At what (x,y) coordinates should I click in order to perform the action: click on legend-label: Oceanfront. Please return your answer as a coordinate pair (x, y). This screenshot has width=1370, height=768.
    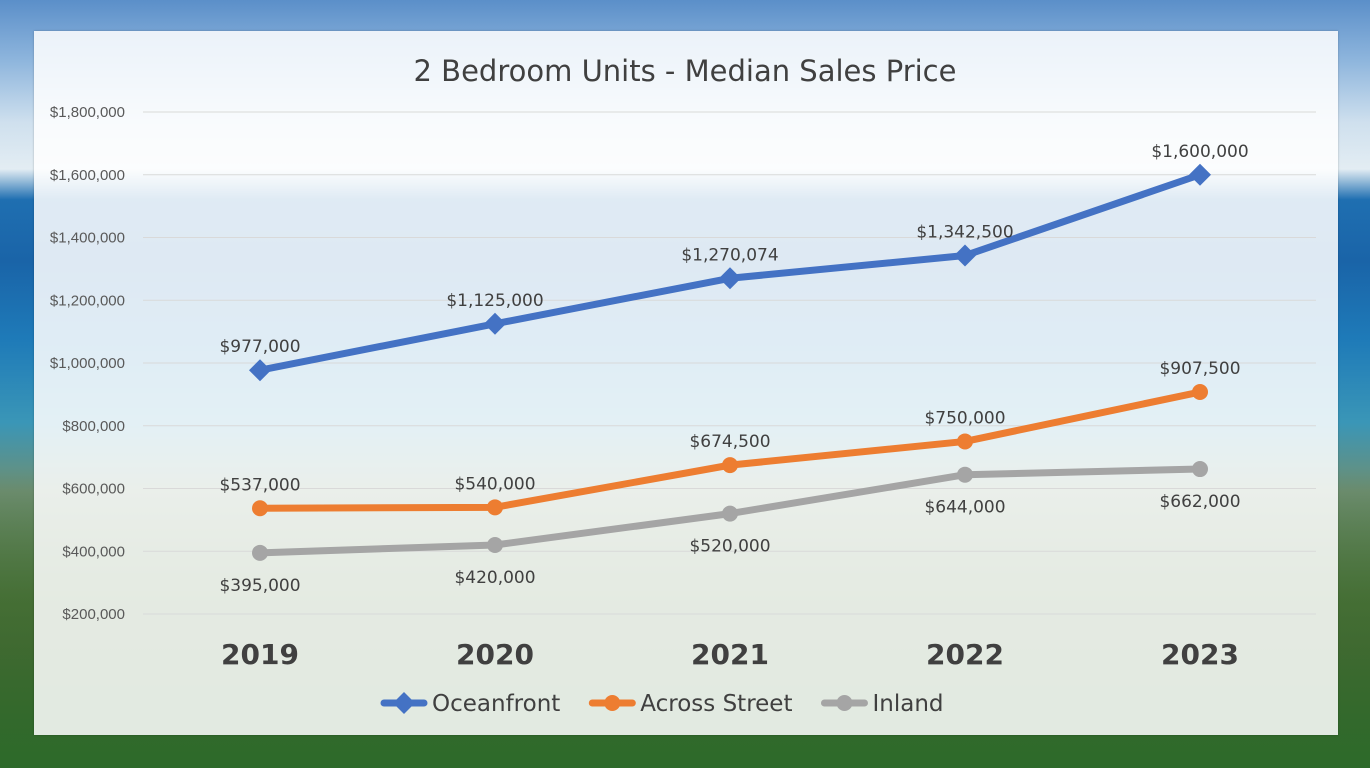
    Looking at the image, I should click on (496, 704).